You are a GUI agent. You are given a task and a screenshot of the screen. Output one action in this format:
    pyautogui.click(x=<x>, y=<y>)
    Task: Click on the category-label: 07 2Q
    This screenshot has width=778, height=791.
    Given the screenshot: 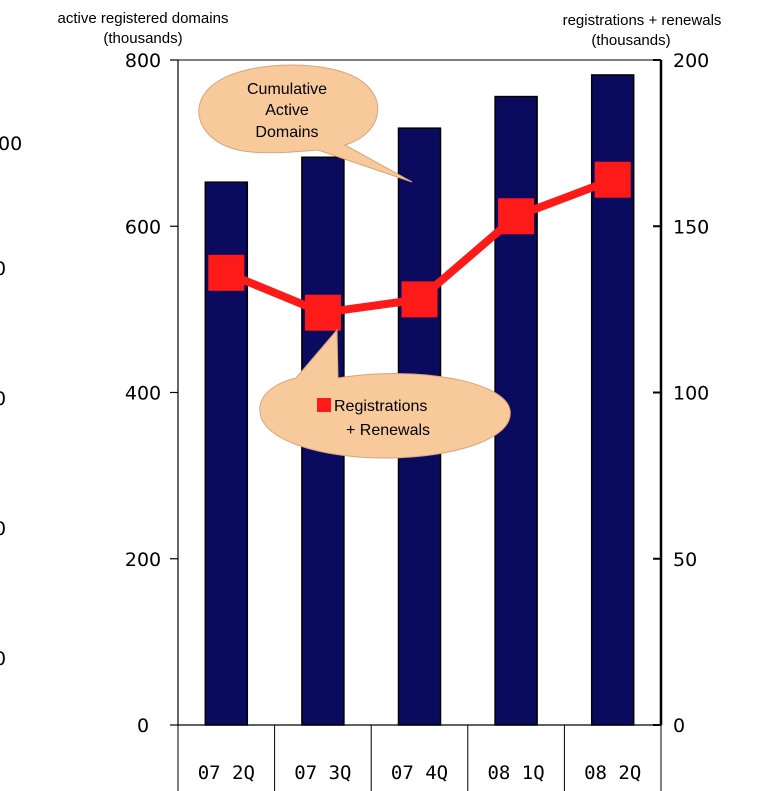 What is the action you would take?
    pyautogui.click(x=226, y=773)
    